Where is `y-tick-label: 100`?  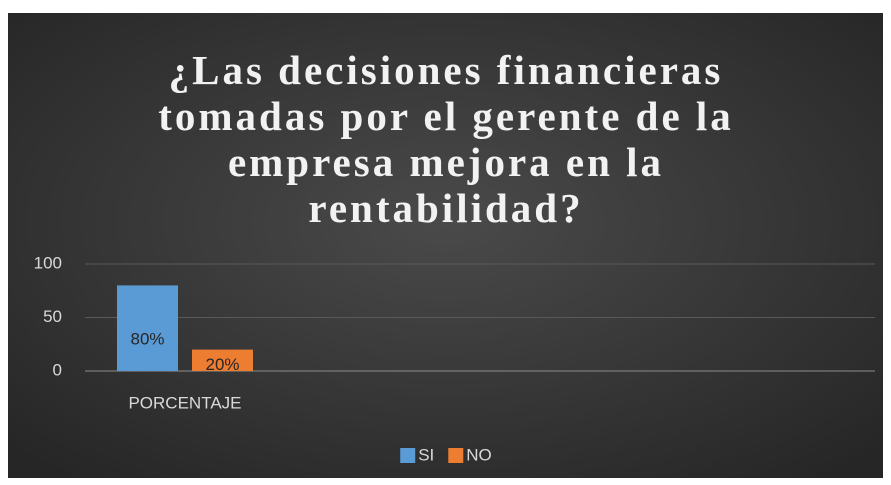 y-tick-label: 100 is located at coordinates (48, 262).